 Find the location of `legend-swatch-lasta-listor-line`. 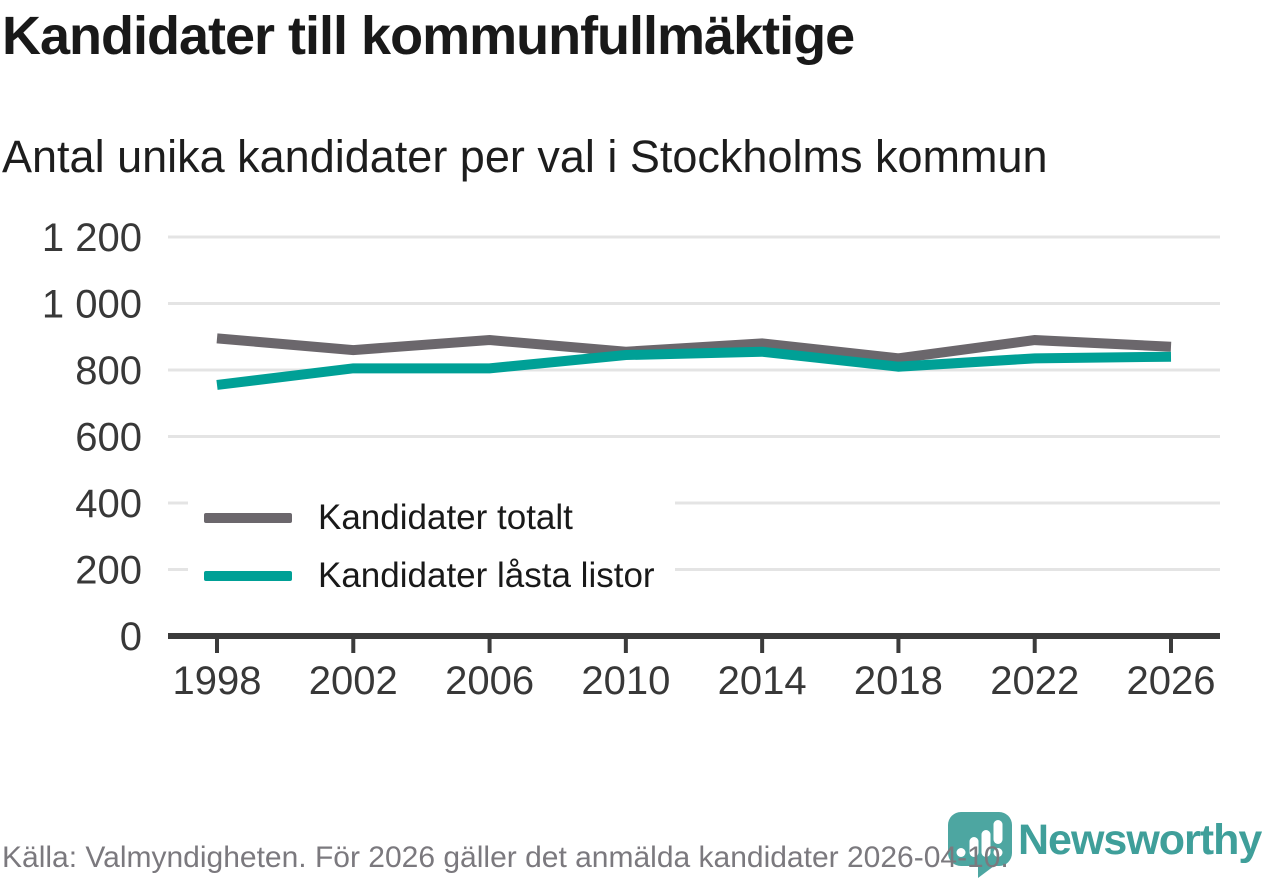

legend-swatch-lasta-listor-line is located at coordinates (248, 576).